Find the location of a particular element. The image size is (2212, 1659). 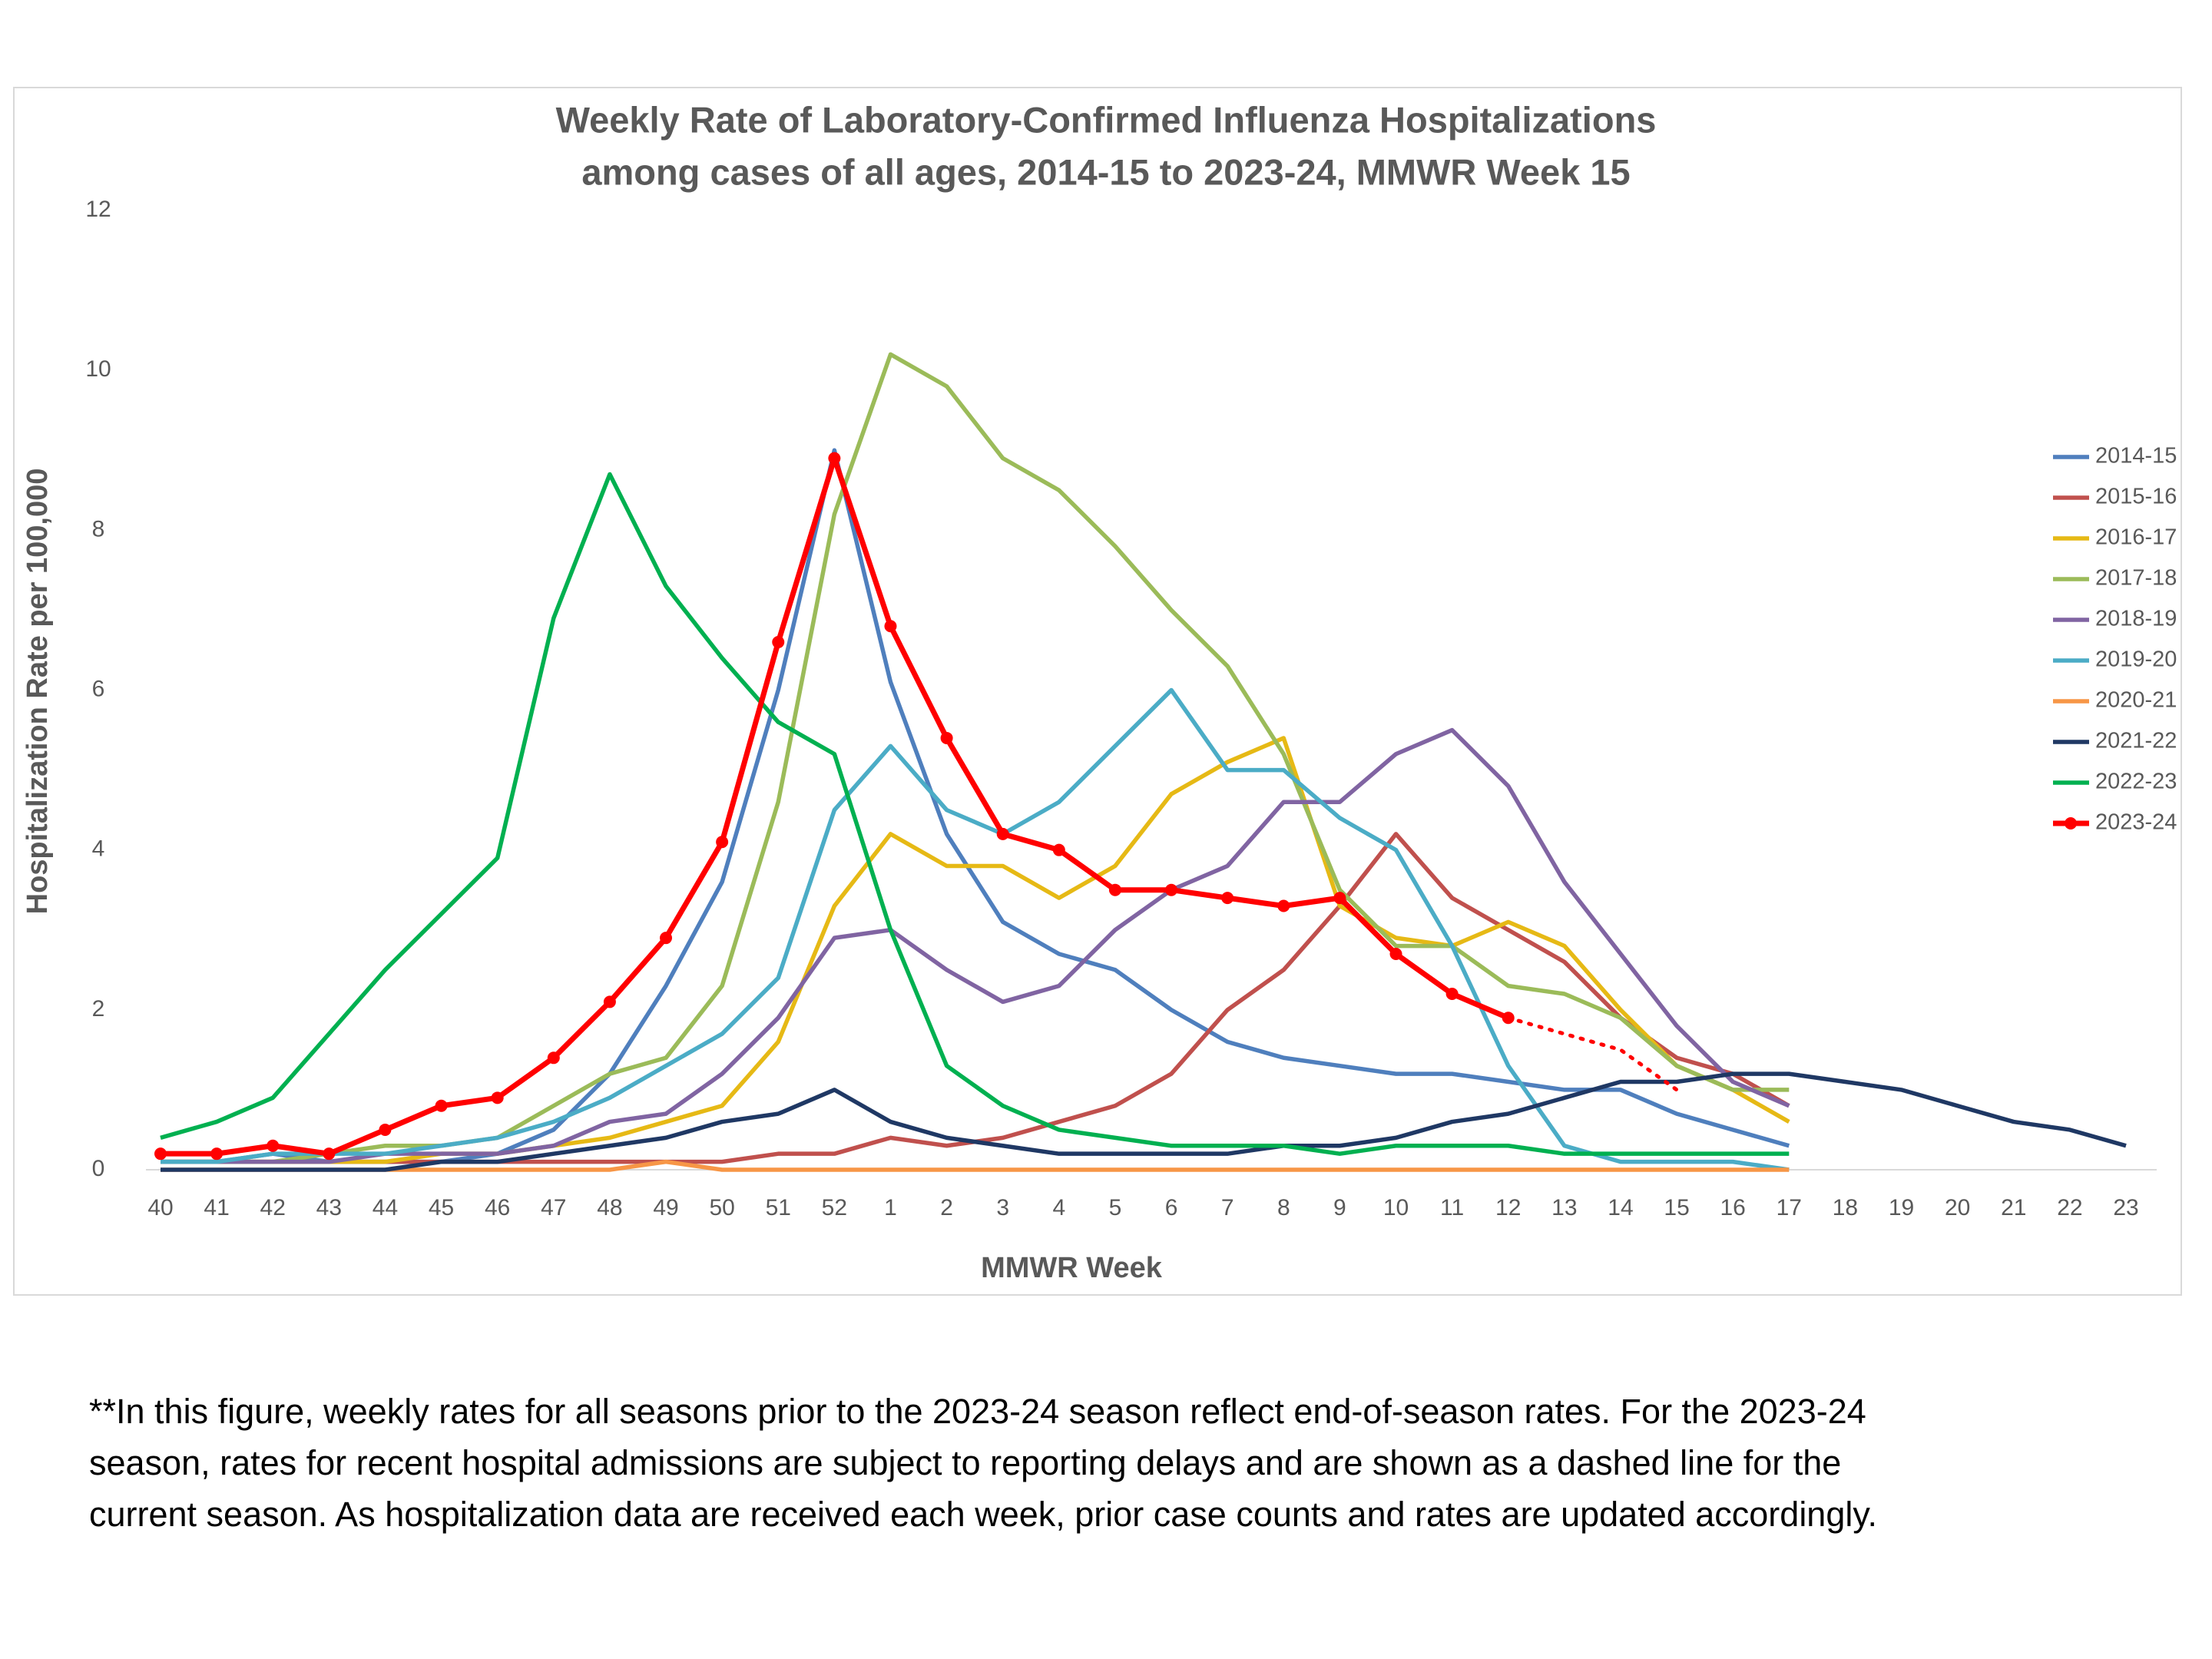

x-tick-label: 12 is located at coordinates (1508, 1207).